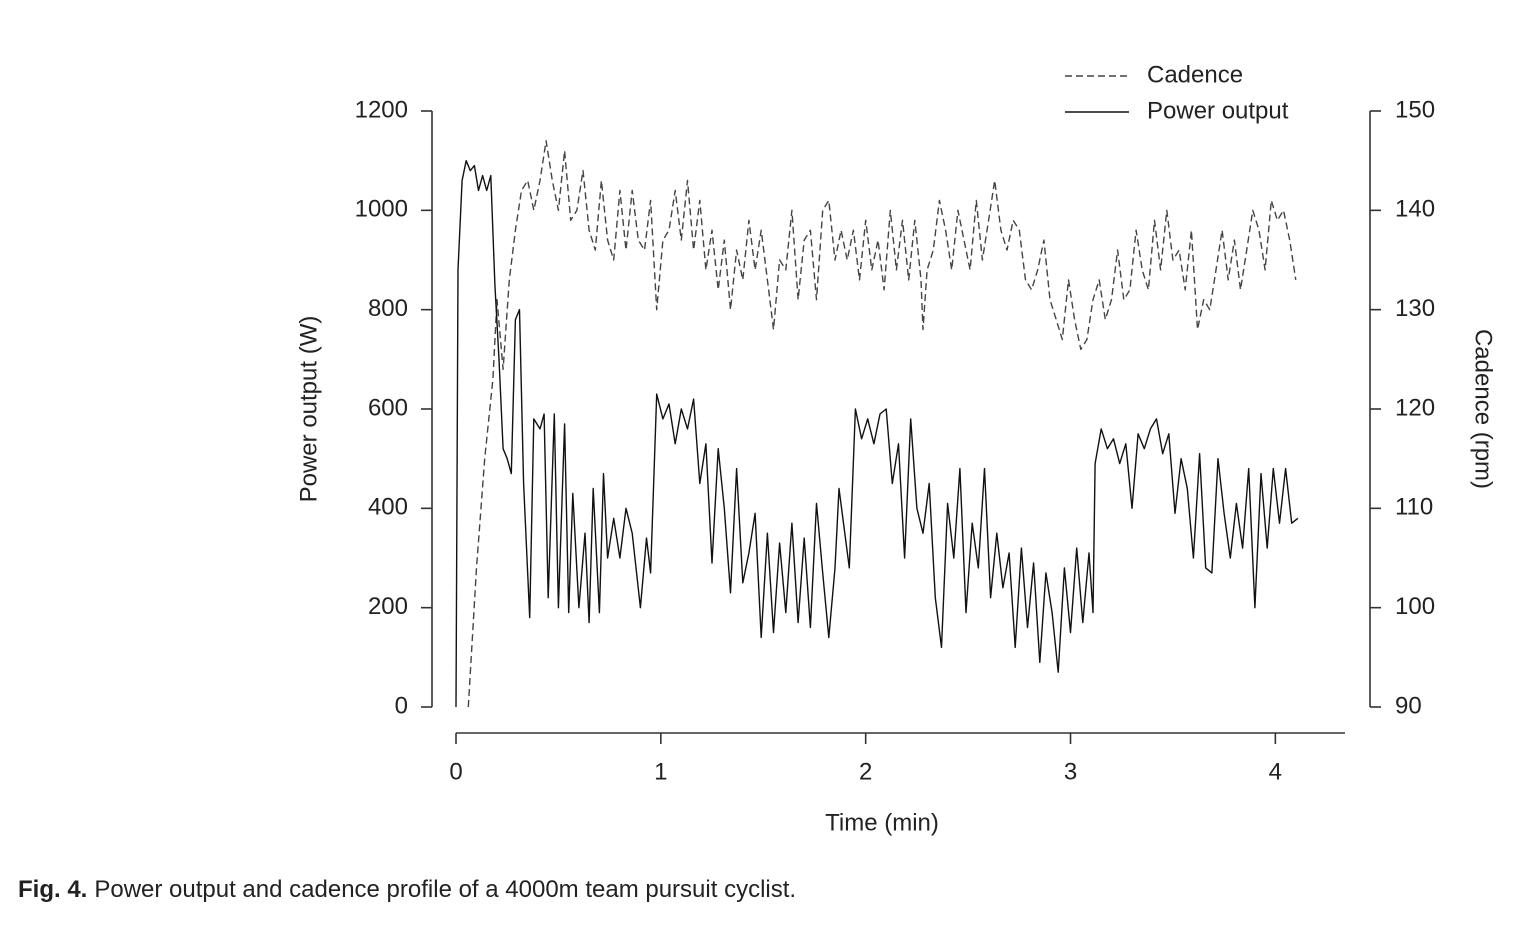  Describe the element at coordinates (388, 606) in the screenshot. I see `y-tick-label: 200` at that location.